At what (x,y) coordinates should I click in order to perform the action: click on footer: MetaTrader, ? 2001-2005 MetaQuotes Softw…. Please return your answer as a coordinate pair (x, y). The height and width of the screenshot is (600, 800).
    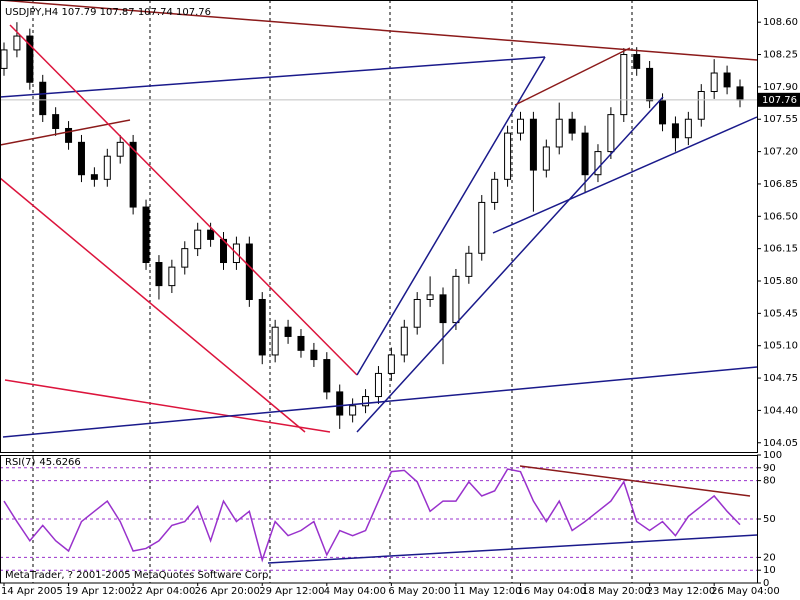
    Looking at the image, I should click on (138, 575).